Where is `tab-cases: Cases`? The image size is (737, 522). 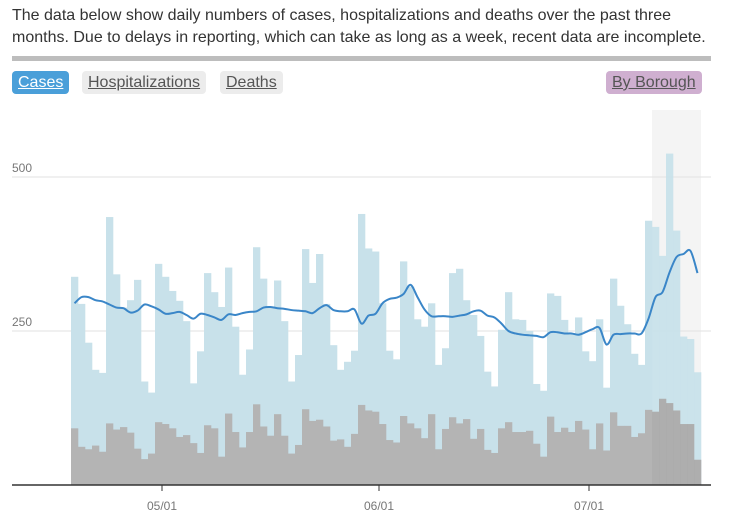 tab-cases: Cases is located at coordinates (41, 82).